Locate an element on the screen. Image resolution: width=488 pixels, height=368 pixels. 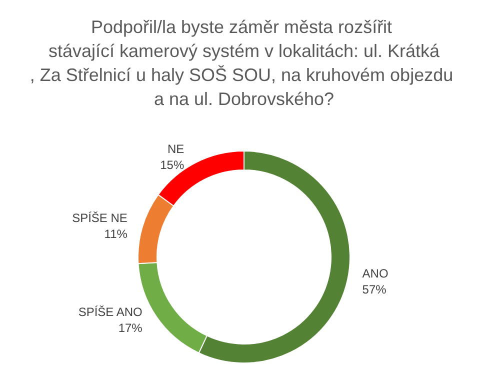
data-label: 17% is located at coordinates (130, 327).